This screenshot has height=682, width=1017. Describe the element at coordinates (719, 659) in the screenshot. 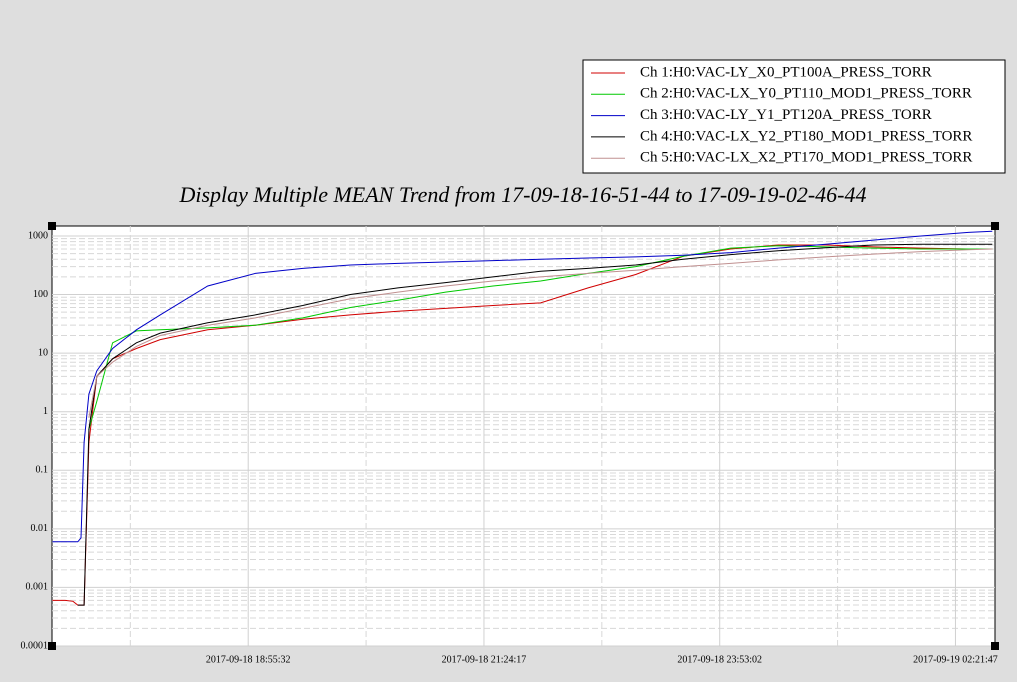

I see `x-tick-label: 2017-09-18 23:53:02` at that location.